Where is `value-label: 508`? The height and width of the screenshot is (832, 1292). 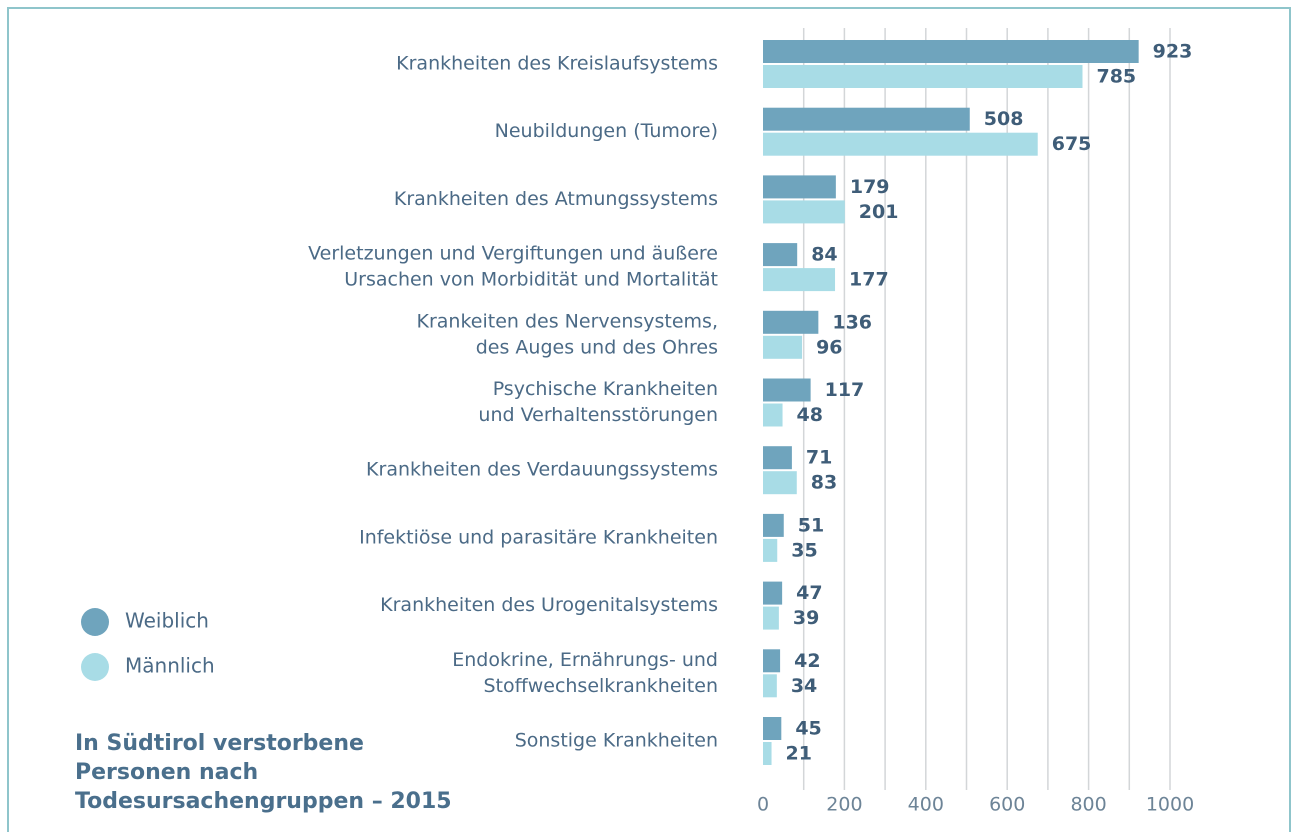 value-label: 508 is located at coordinates (1004, 119).